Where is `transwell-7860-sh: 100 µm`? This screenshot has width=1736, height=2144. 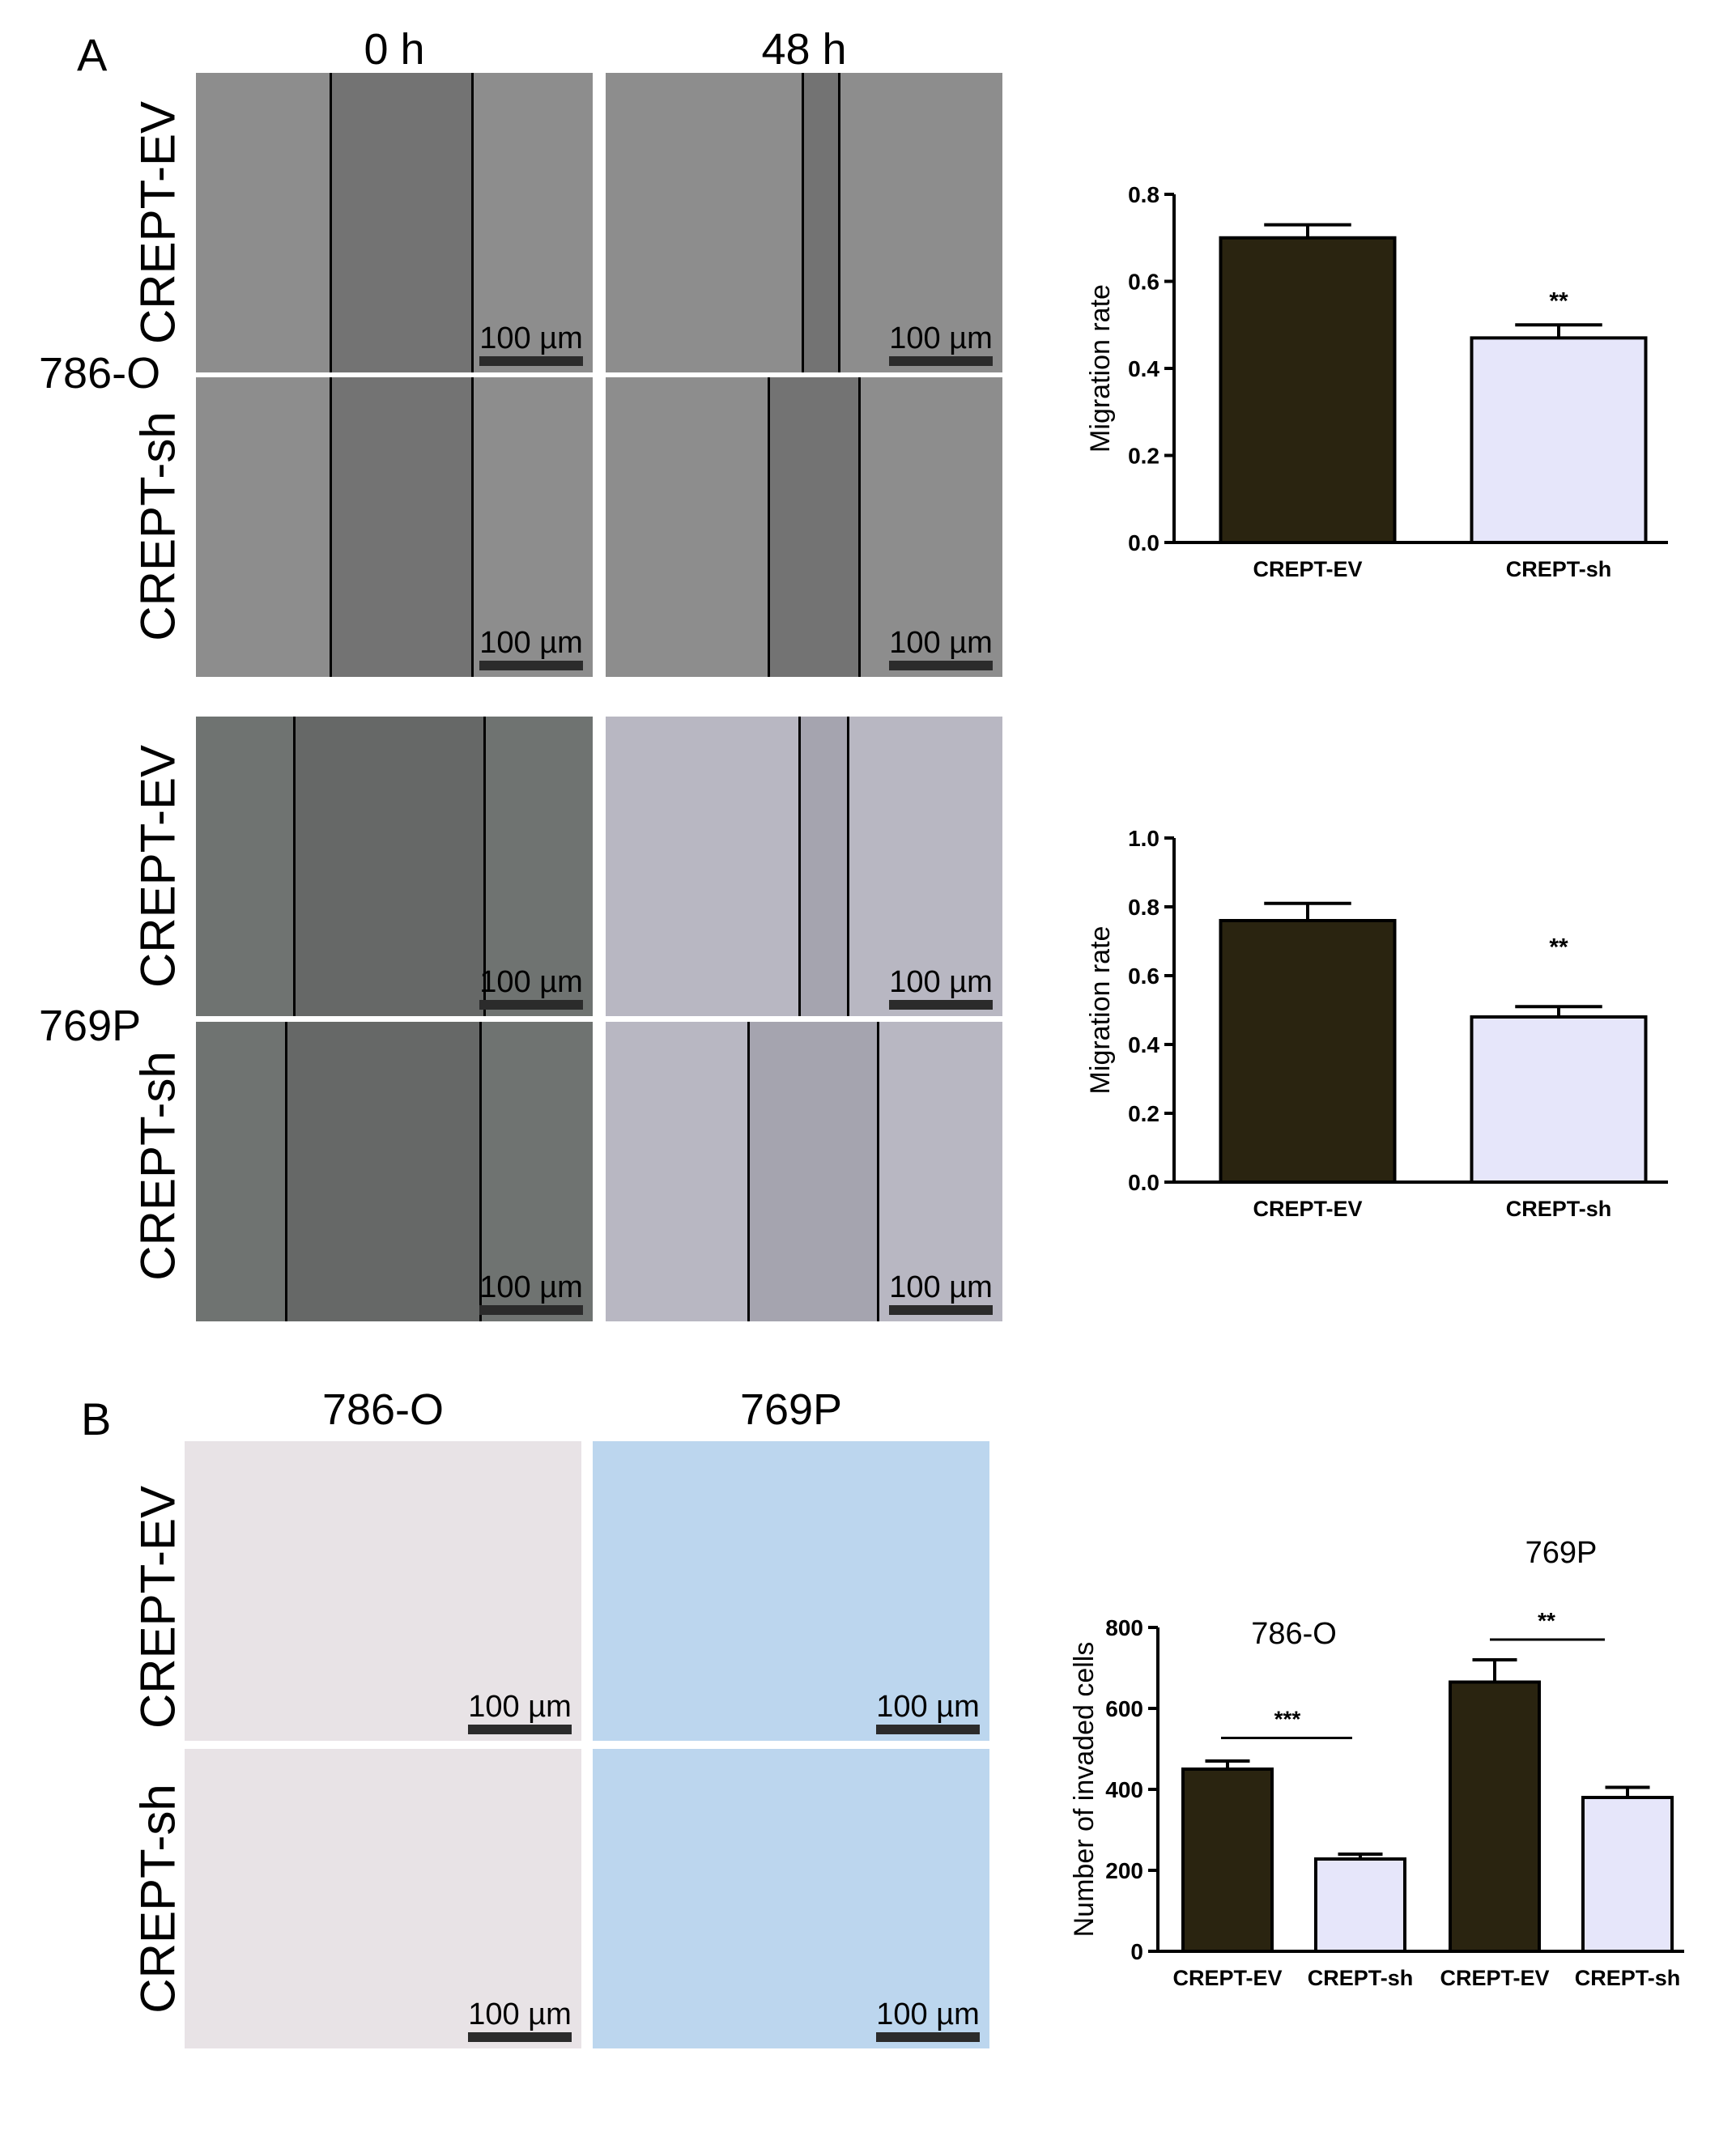
transwell-7860-sh: 100 µm is located at coordinates (383, 1898).